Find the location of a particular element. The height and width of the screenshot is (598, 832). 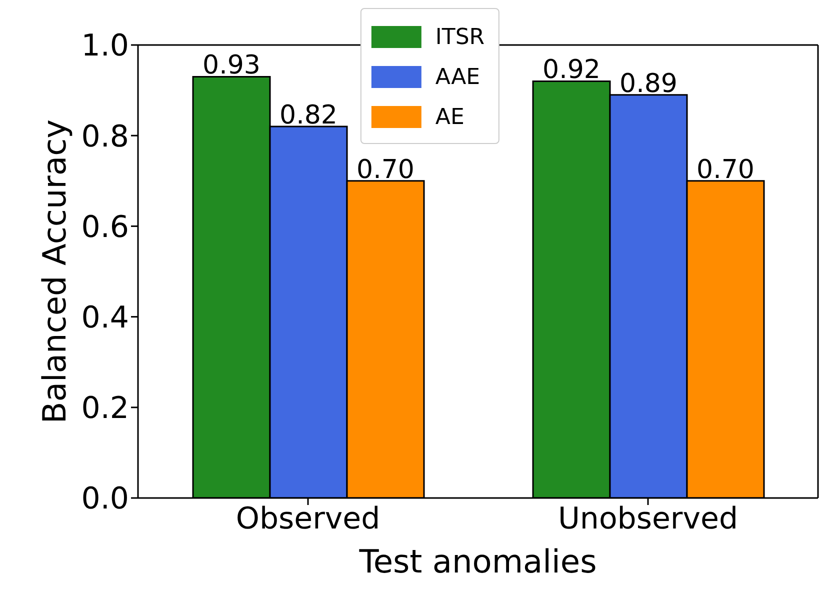

y-tick-label: 0.6 is located at coordinates (105, 227).